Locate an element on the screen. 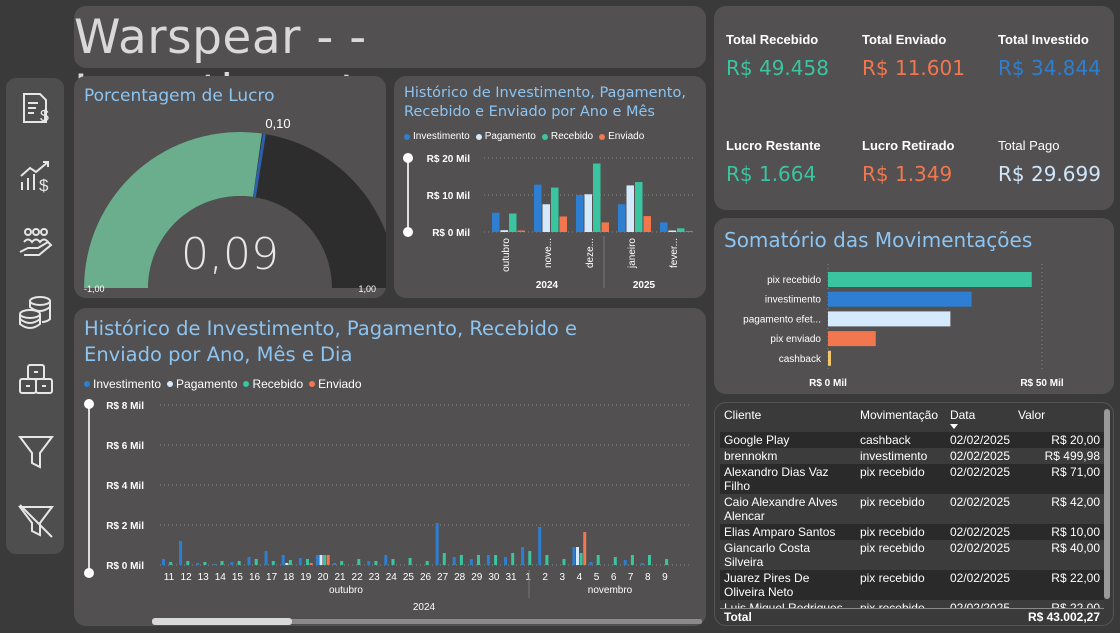 The width and height of the screenshot is (1120, 633). coins-stack-icon is located at coordinates (36, 312).